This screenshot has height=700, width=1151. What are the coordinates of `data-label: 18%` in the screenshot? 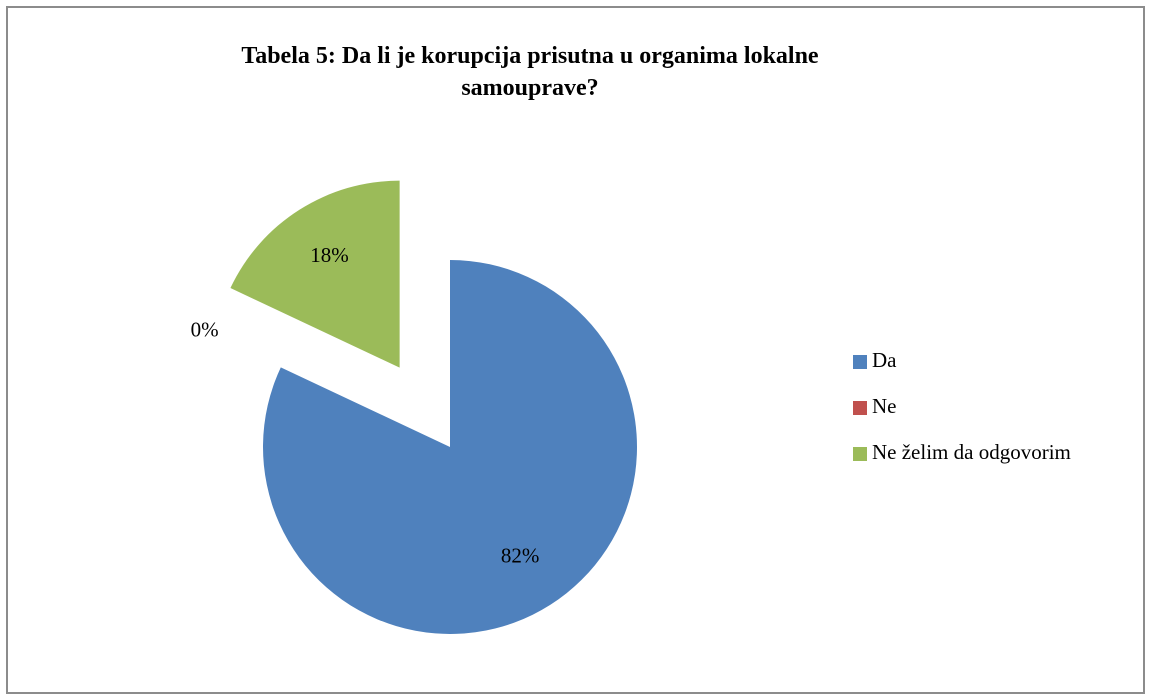 It's located at (329, 255).